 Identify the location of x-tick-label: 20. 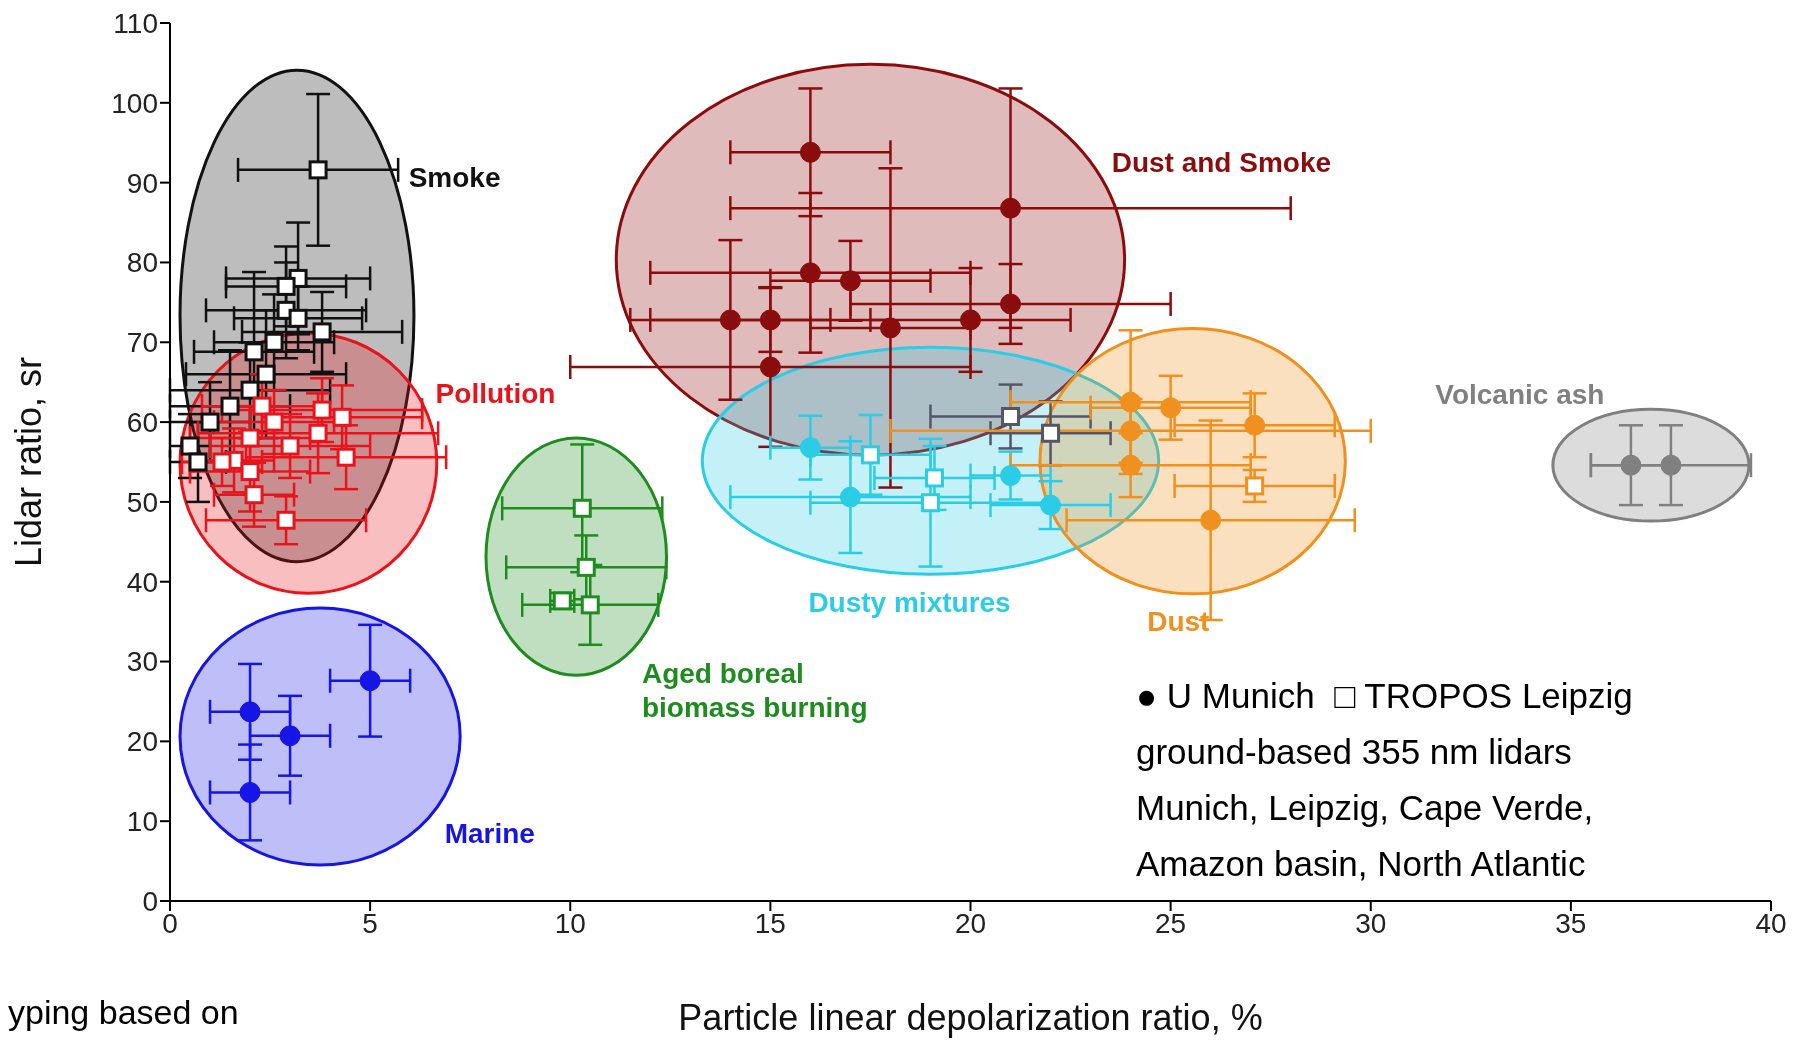
(970, 923).